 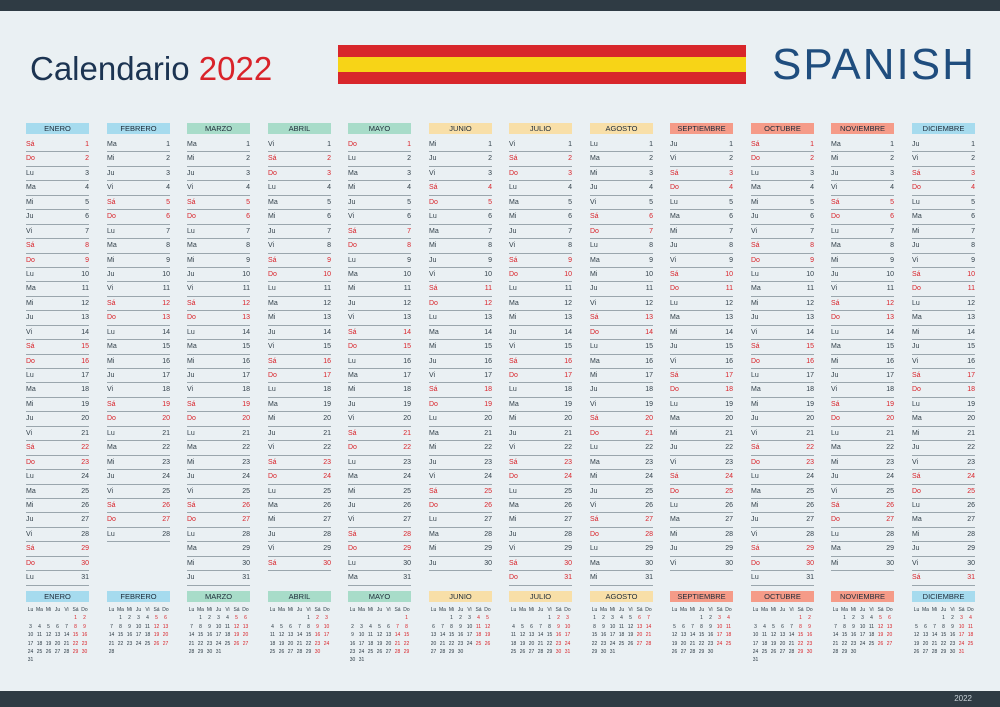 I want to click on weekday-label: Vi, so click(x=754, y=231).